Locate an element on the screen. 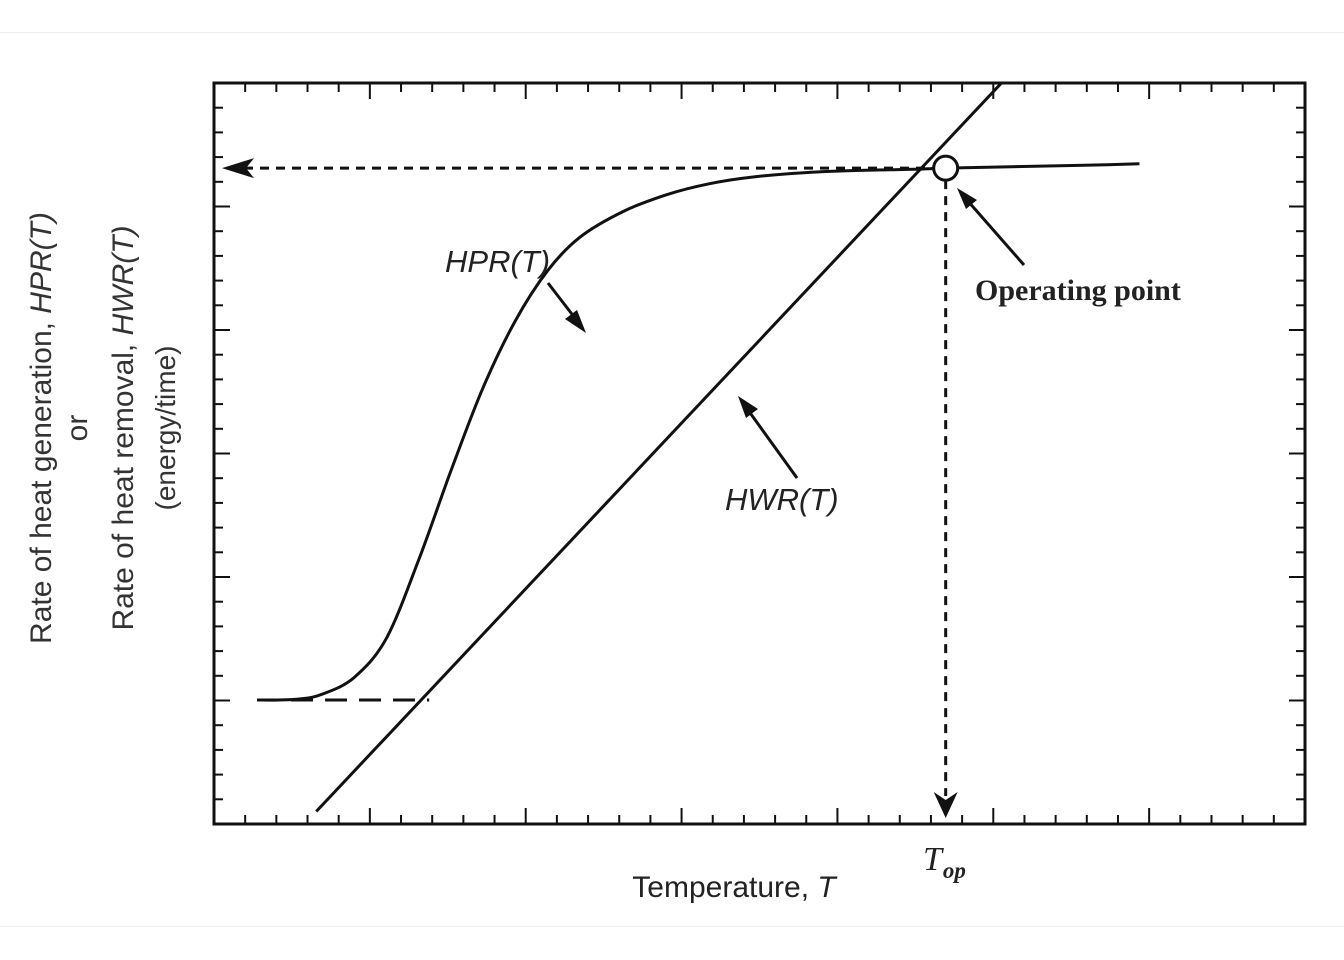 The image size is (1344, 960). y-axis-label-line-2: or is located at coordinates (77, 428).